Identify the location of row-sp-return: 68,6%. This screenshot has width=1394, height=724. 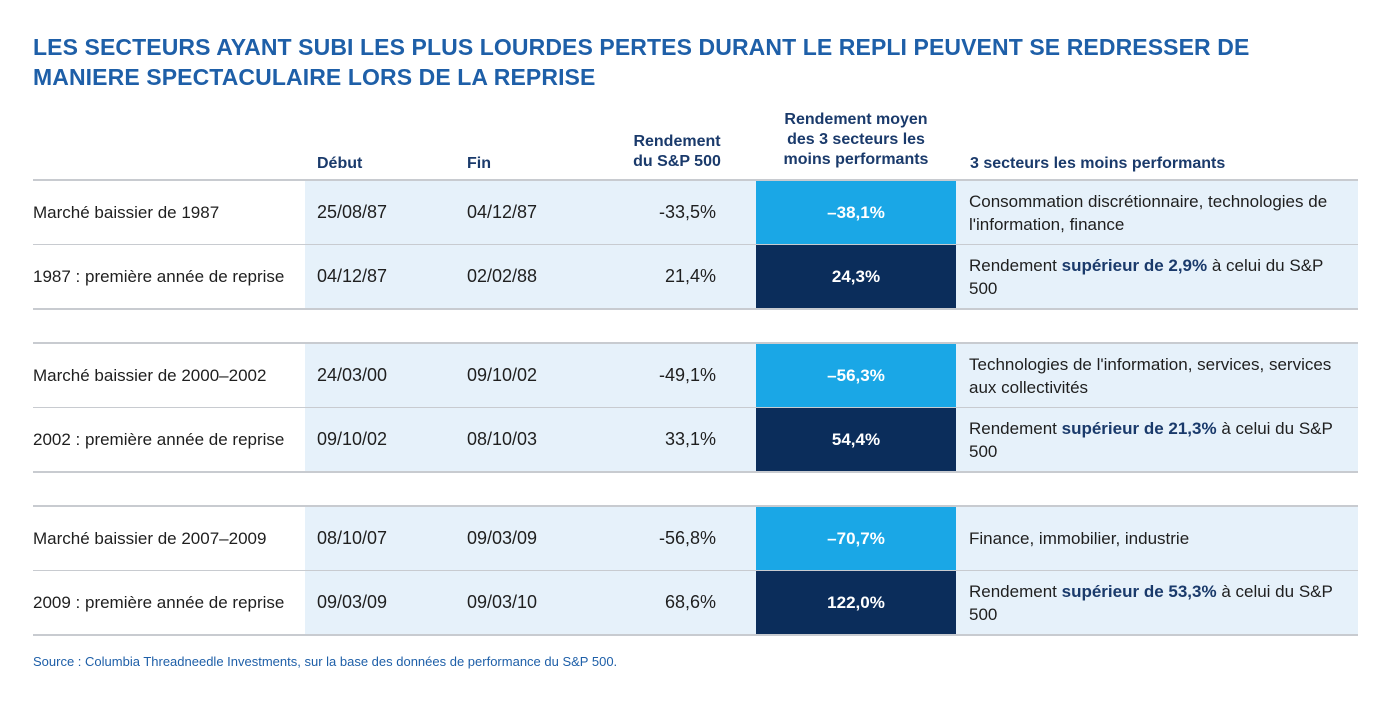
(690, 602).